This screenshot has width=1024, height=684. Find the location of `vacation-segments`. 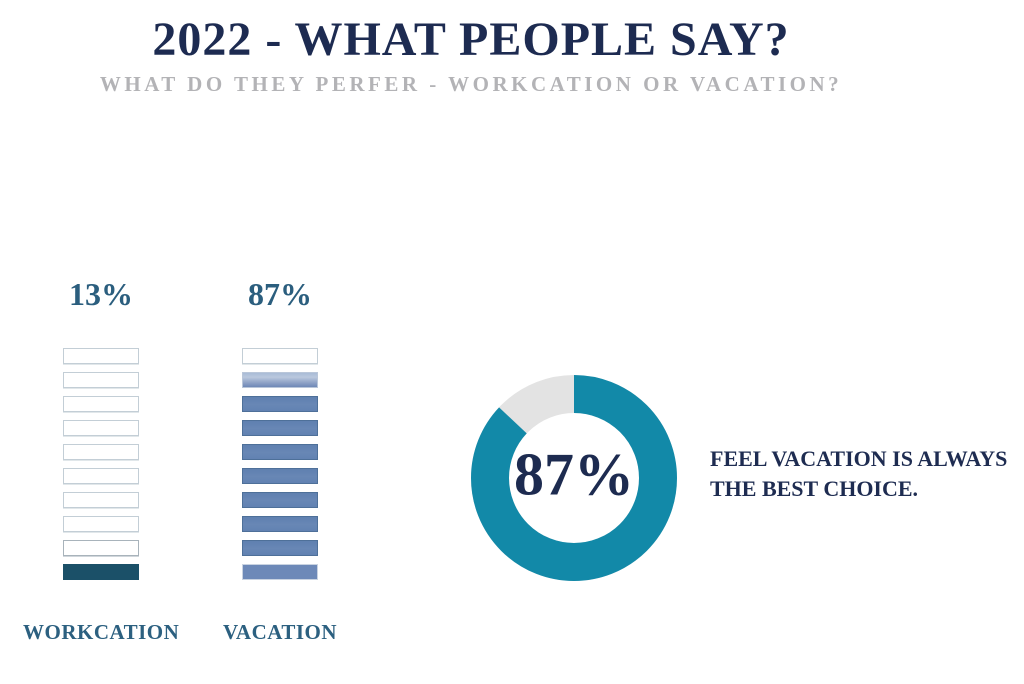

vacation-segments is located at coordinates (280, 464).